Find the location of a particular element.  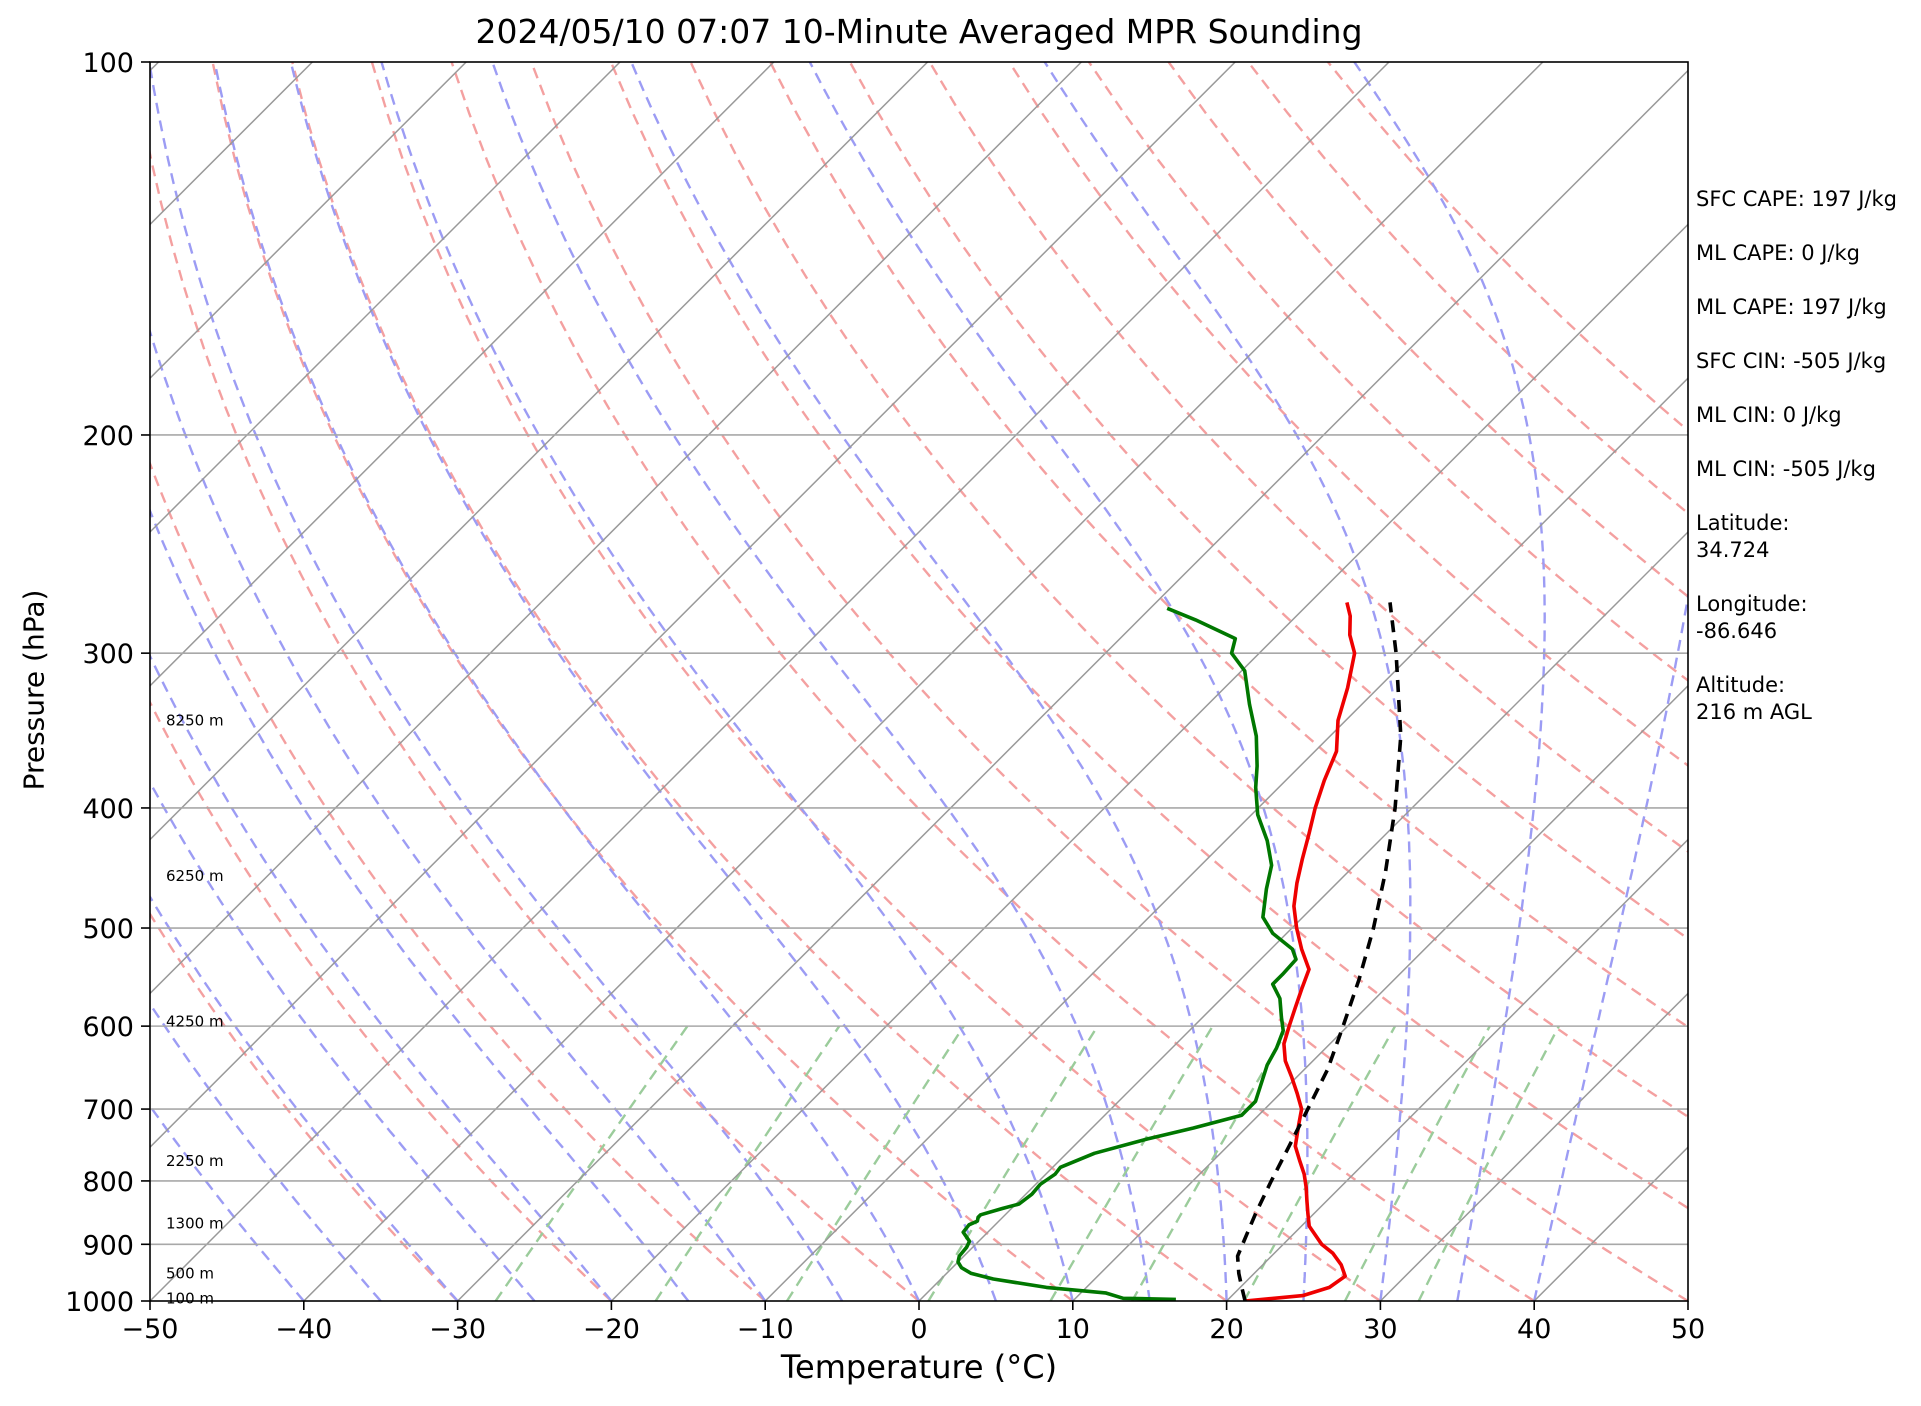

x-tick-label: −20 is located at coordinates (611, 1329).